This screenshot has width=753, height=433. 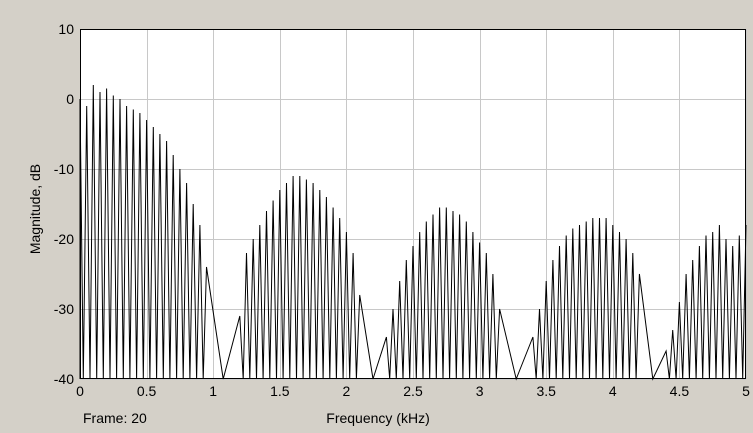 What do you see at coordinates (347, 391) in the screenshot?
I see `x-tick-label: 2` at bounding box center [347, 391].